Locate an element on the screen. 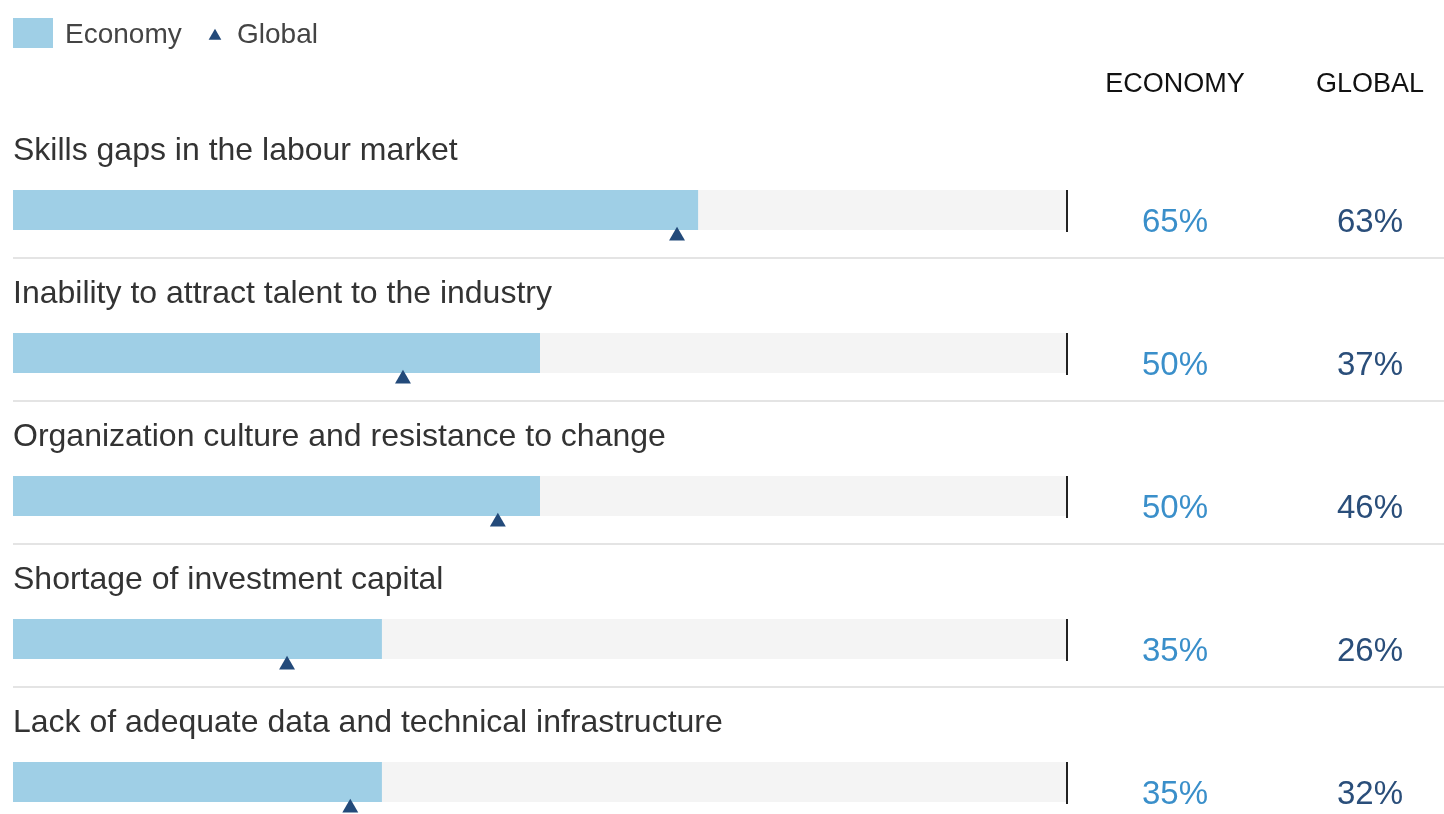 The width and height of the screenshot is (1444, 814). y-tick-label: Skills gaps in the labour market is located at coordinates (235, 149).